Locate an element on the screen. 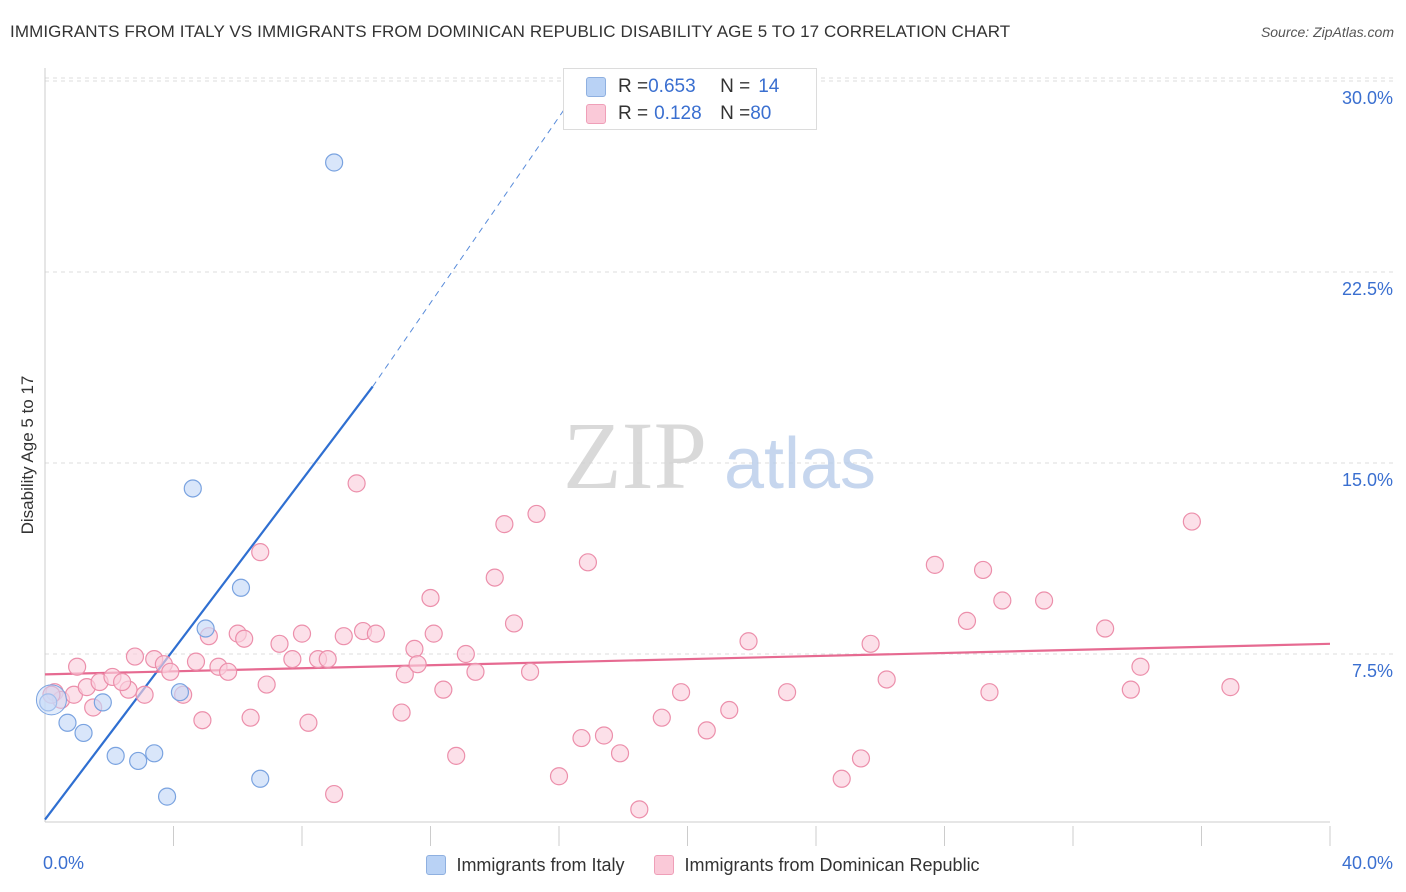 This screenshot has height=892, width=1406. stats-row-italy: R = 0.653 N = 14 is located at coordinates (682, 87).